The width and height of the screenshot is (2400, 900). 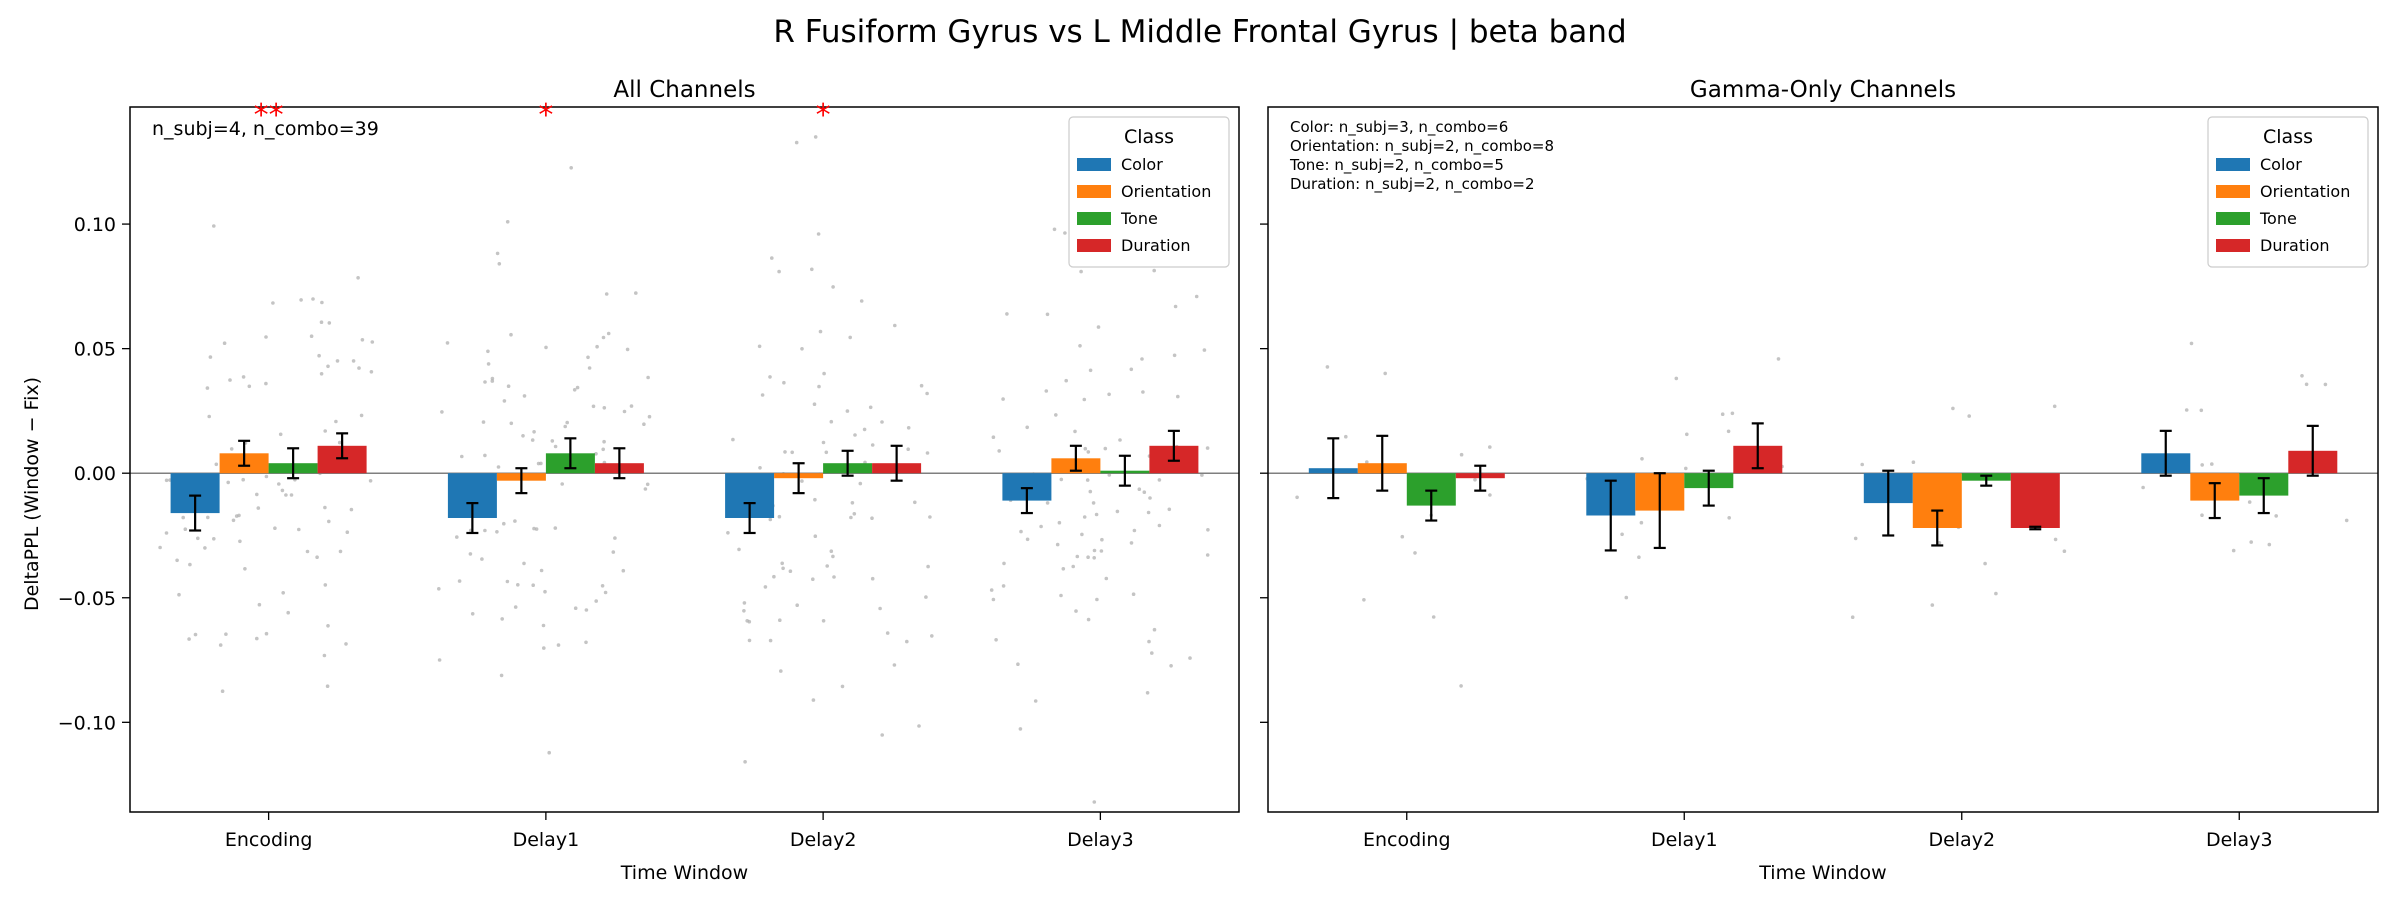 I want to click on legend-box, so click(x=1149, y=192).